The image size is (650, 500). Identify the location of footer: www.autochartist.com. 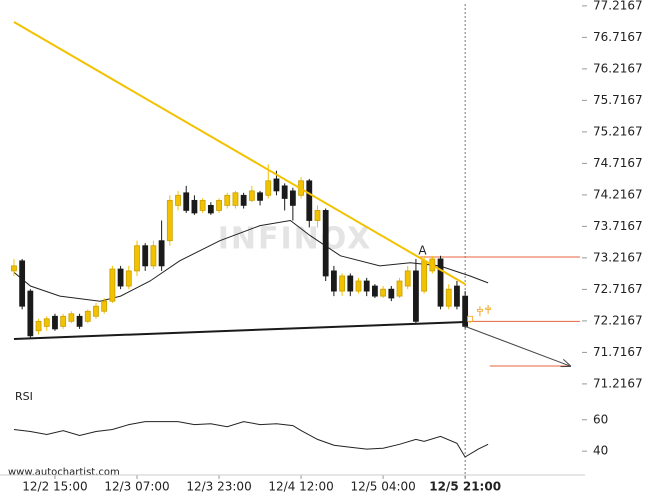
(64, 472).